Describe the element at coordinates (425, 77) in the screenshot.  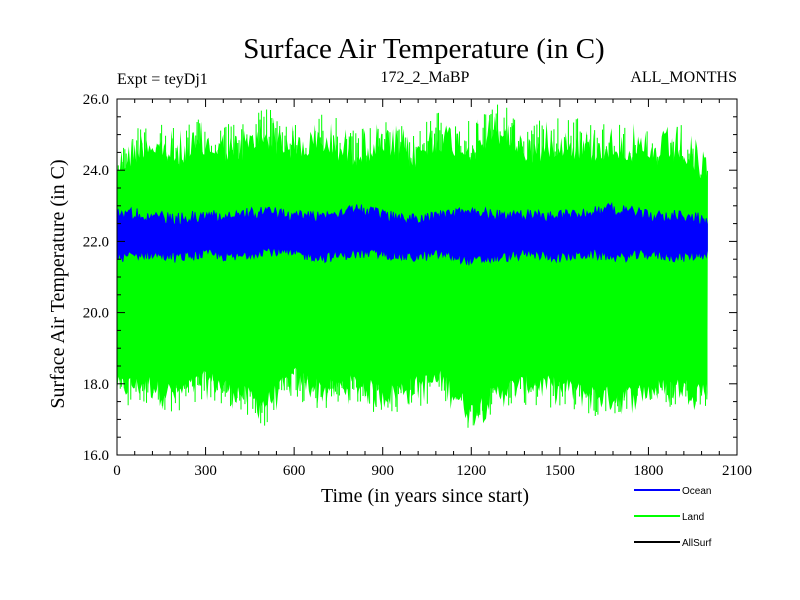
I see `period-annotation: 172_2_MaBP` at that location.